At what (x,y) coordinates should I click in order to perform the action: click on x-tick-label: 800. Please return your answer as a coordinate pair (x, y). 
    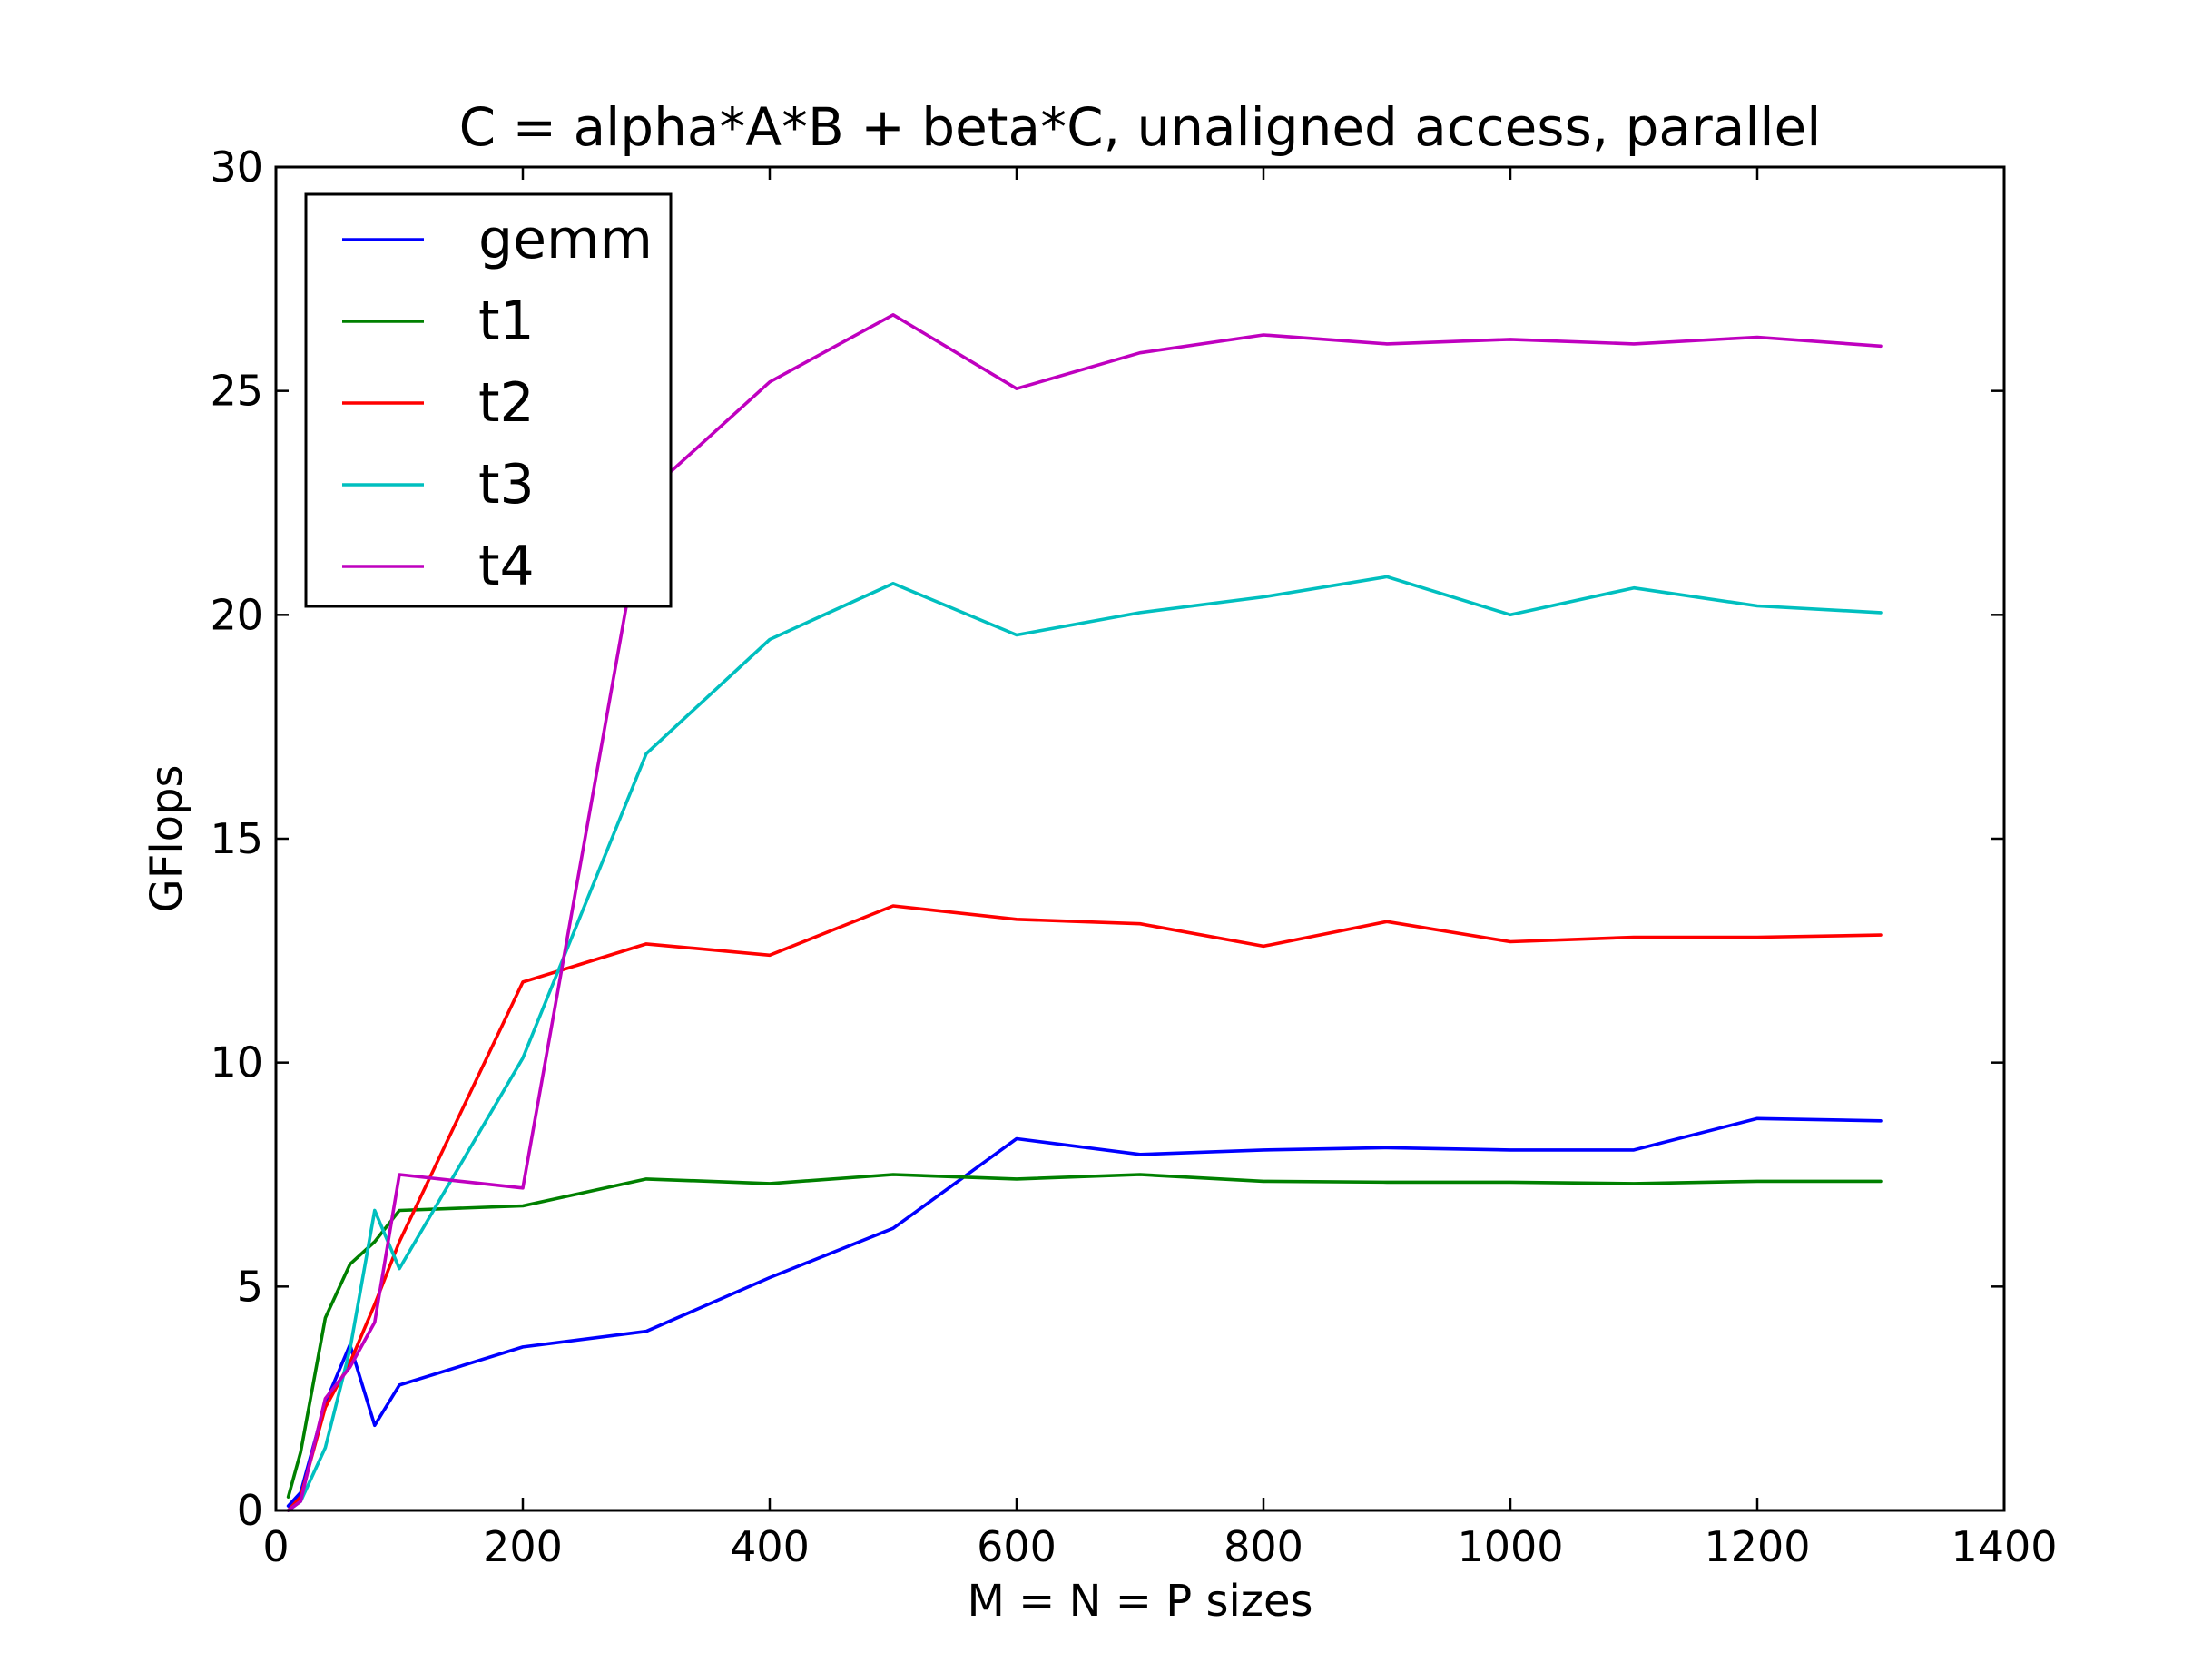
    Looking at the image, I should click on (1263, 1546).